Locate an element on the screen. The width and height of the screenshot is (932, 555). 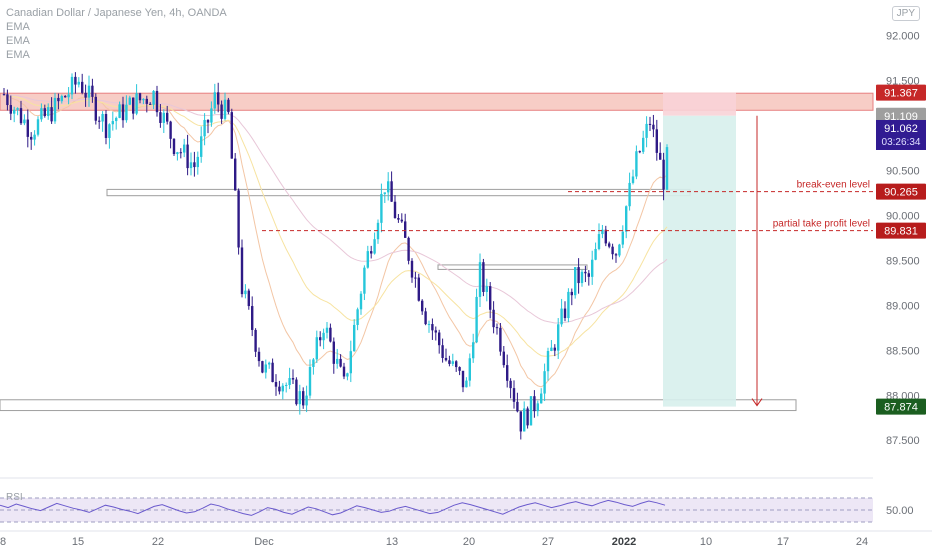
zone-support is located at coordinates (398, 405).